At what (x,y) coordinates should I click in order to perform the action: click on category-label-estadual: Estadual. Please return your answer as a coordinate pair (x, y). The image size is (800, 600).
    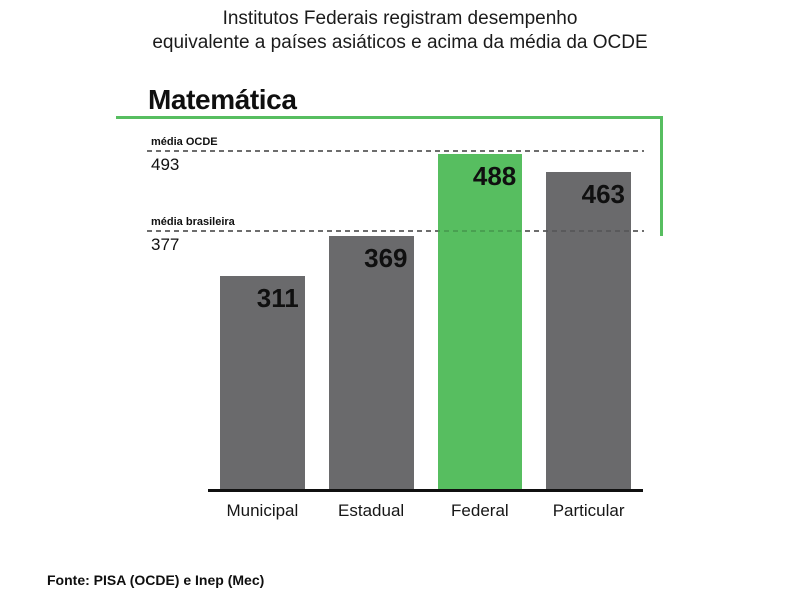
    Looking at the image, I should click on (371, 510).